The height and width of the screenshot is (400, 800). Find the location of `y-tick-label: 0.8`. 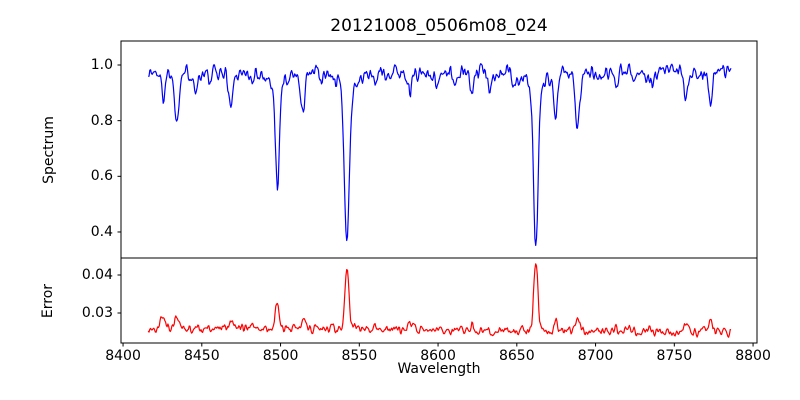

y-tick-label: 0.8 is located at coordinates (101, 120).